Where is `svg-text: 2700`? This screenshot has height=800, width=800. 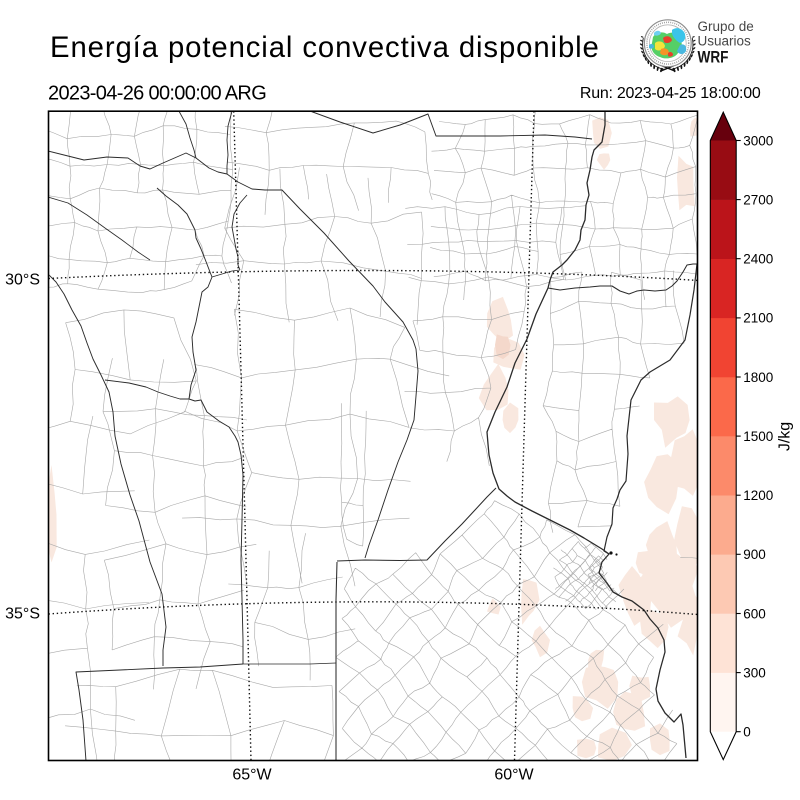 svg-text: 2700 is located at coordinates (758, 199).